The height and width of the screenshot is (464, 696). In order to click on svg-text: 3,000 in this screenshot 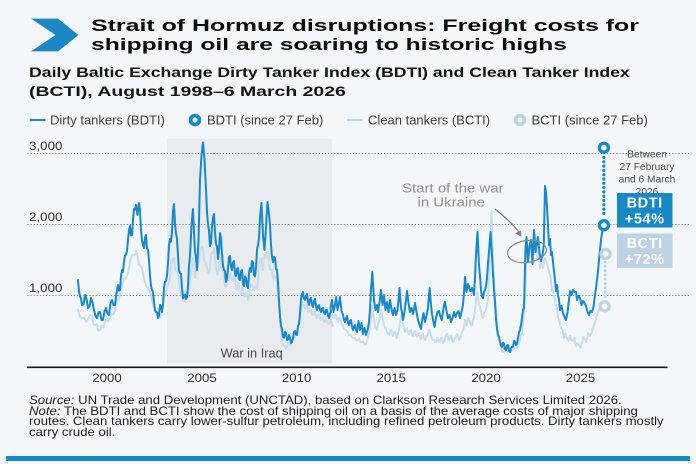, I will do `click(46, 146)`.